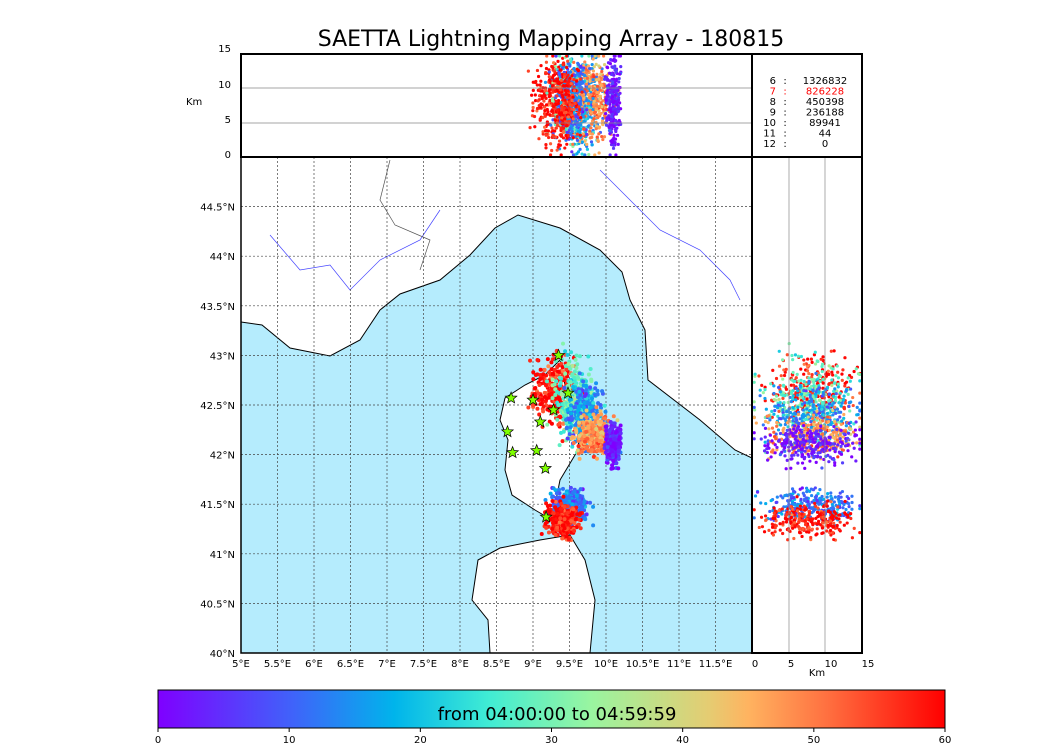 This screenshot has height=750, width=1050. Describe the element at coordinates (755, 664) in the screenshot. I see `right-xtick: 0` at that location.